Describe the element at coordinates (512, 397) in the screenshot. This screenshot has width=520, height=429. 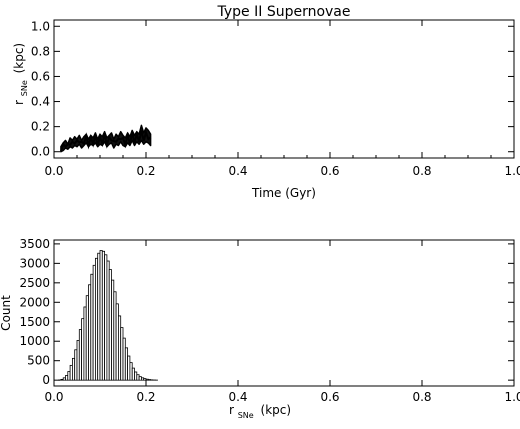
I see `bottom-x-tick-label: 1.0` at that location.